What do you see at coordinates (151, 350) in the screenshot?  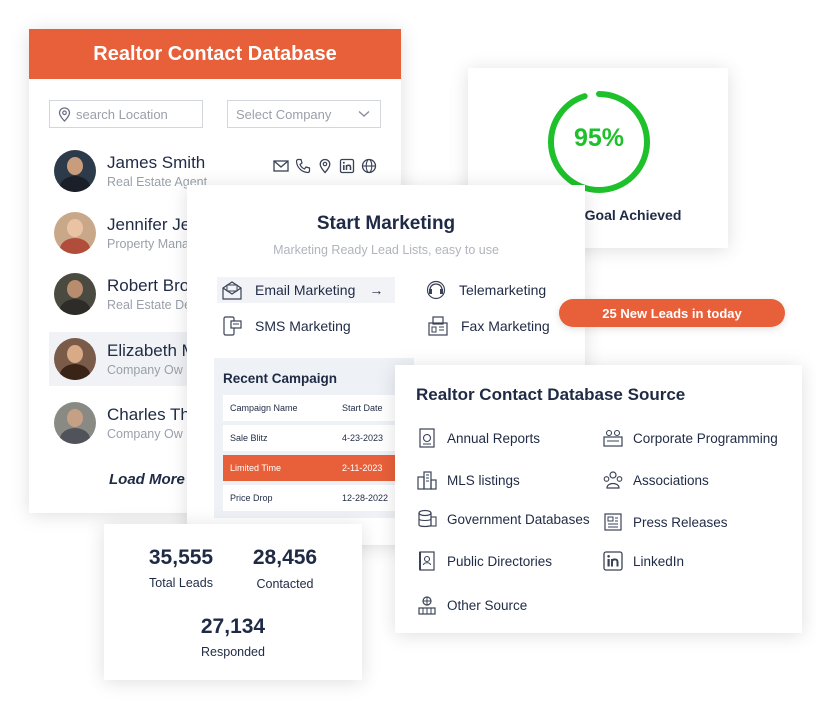 I see `contact-name: Elizabeth M` at bounding box center [151, 350].